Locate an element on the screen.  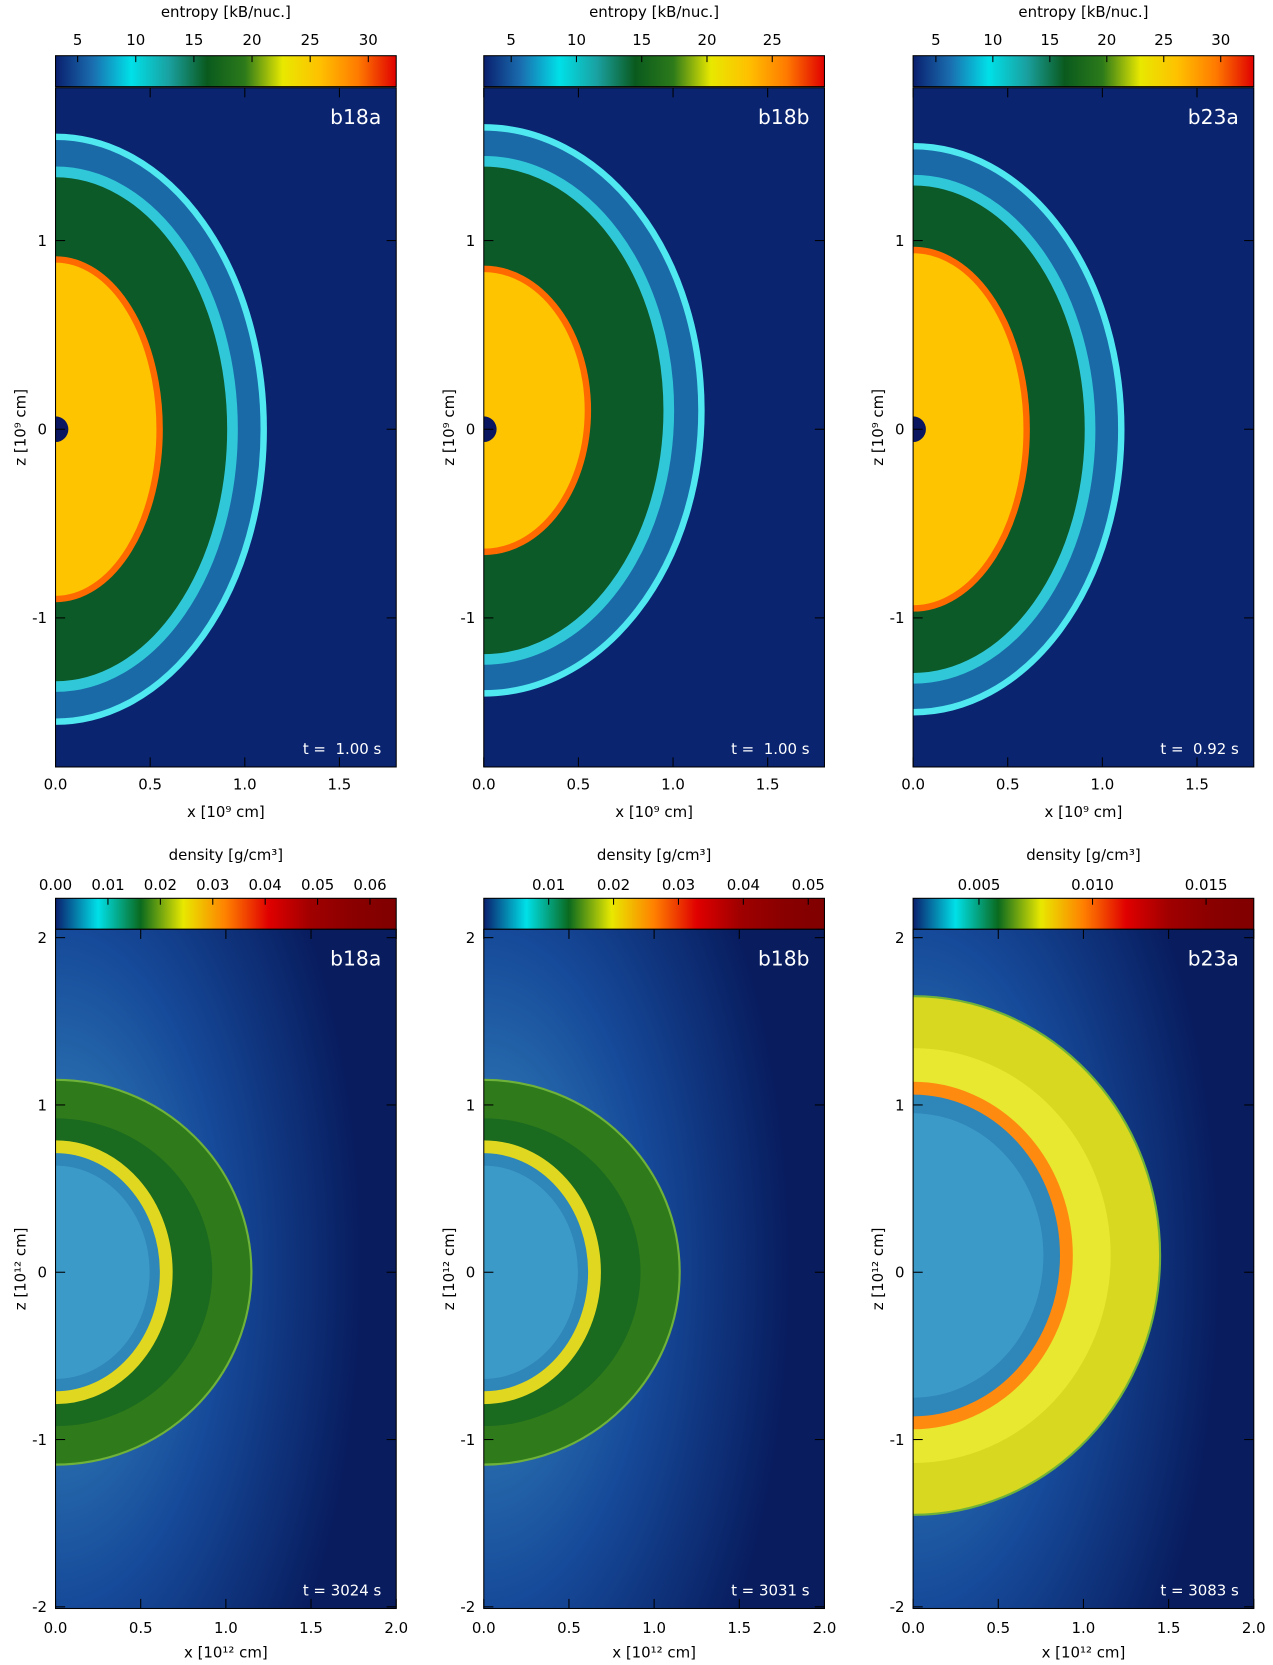
time-annotation: t = 0.92 s is located at coordinates (1199, 749).